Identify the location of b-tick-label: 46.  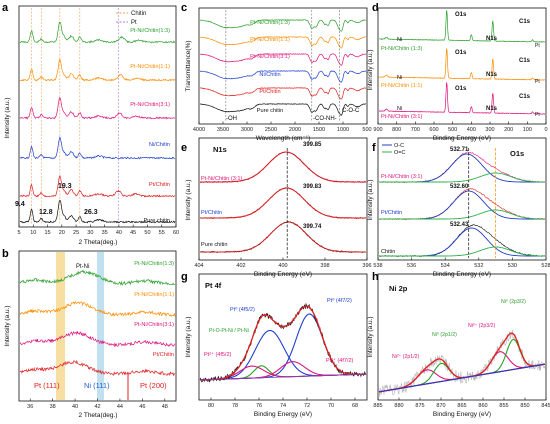
(142, 407).